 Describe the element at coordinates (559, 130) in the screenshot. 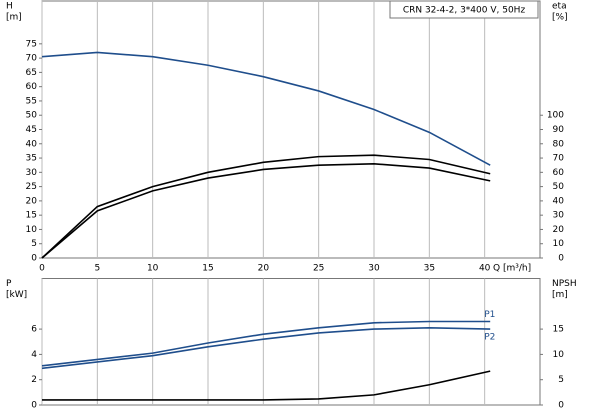

I see `y2-tick-label: 90` at that location.